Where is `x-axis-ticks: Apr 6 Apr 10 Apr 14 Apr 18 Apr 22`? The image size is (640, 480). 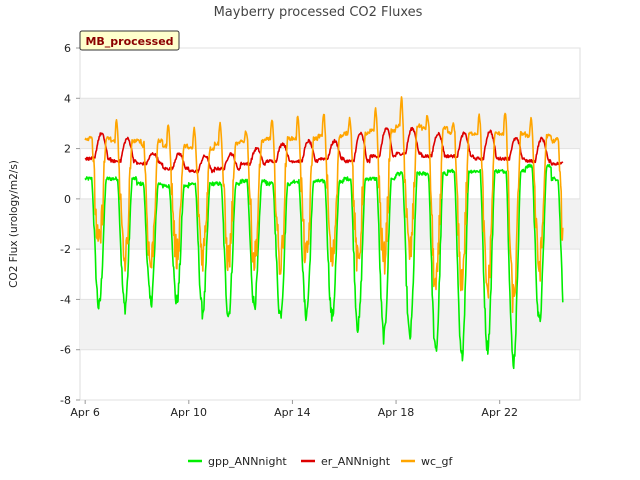 x-axis-ticks: Apr 6 Apr 10 Apr 14 Apr 18 Apr 22 is located at coordinates (294, 409).